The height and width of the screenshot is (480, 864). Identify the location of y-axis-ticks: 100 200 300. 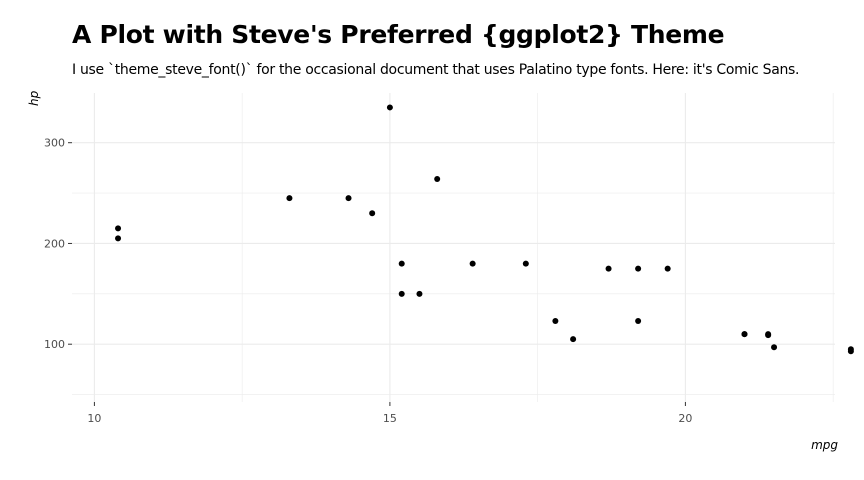
(58, 244).